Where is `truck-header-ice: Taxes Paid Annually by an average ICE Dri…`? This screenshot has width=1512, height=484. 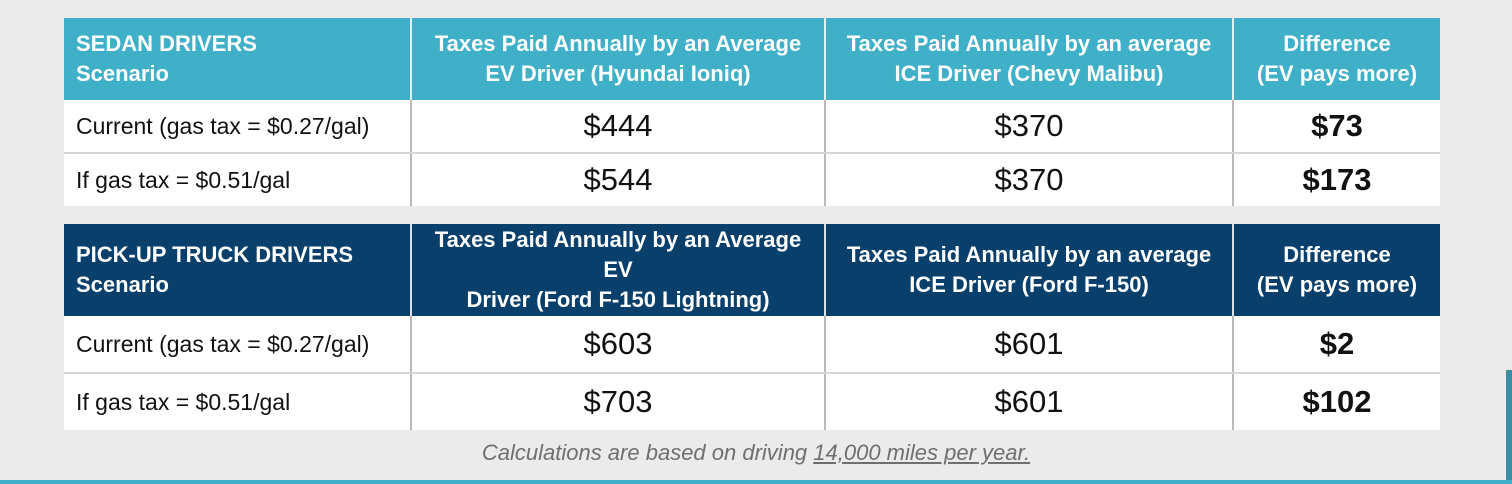 truck-header-ice: Taxes Paid Annually by an average ICE Dri… is located at coordinates (1028, 270).